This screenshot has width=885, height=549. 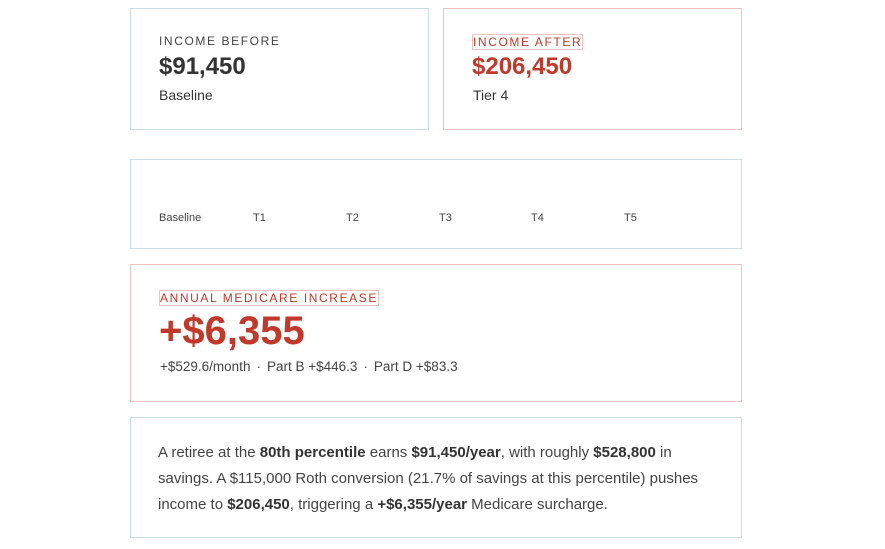 I want to click on summary-fragment: , with roughly, so click(x=547, y=452).